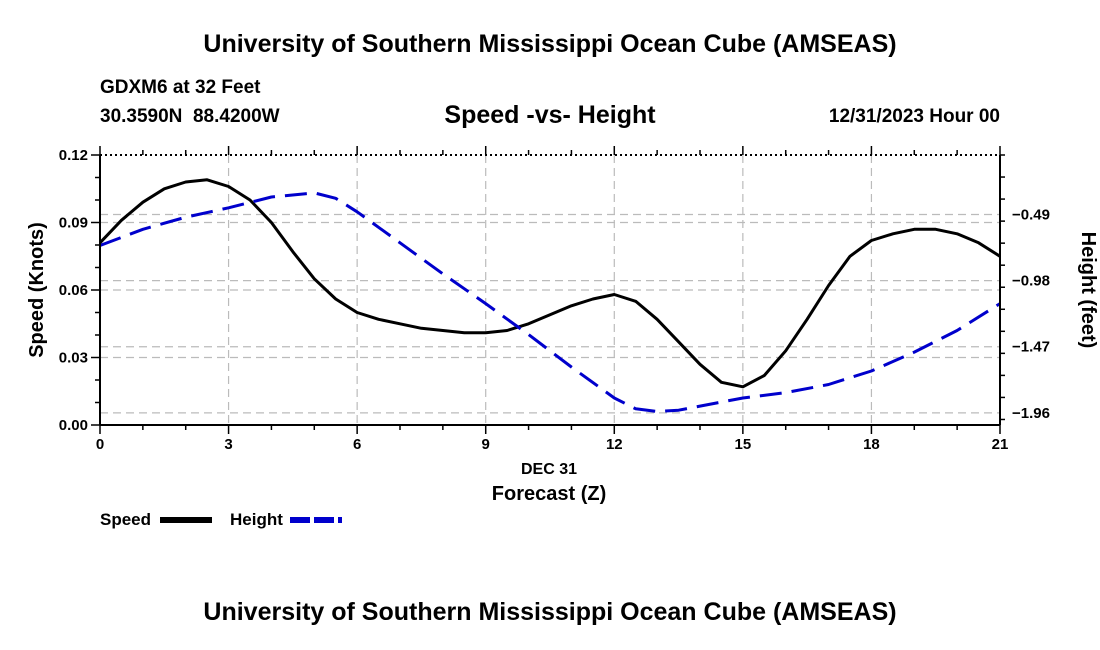 The height and width of the screenshot is (650, 1100). Describe the element at coordinates (1088, 290) in the screenshot. I see `y2-axis-label: Height (feet)` at that location.